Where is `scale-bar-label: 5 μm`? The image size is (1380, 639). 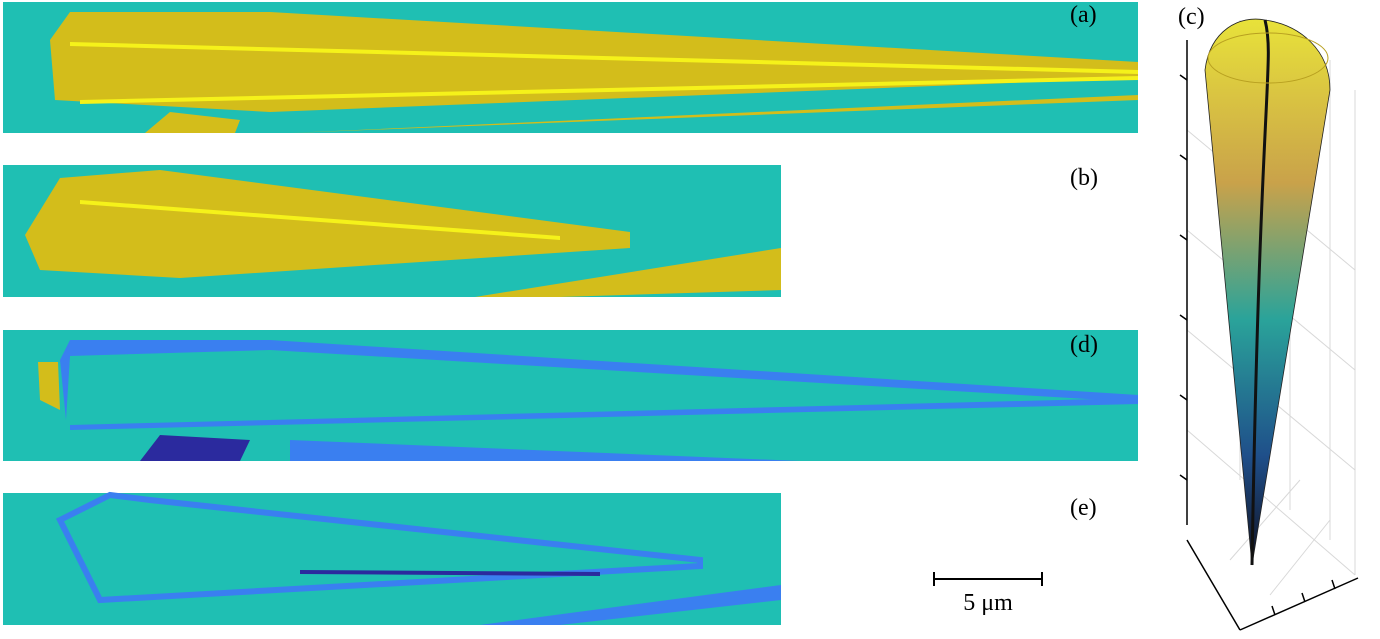
scale-bar-label: 5 μm is located at coordinates (988, 603).